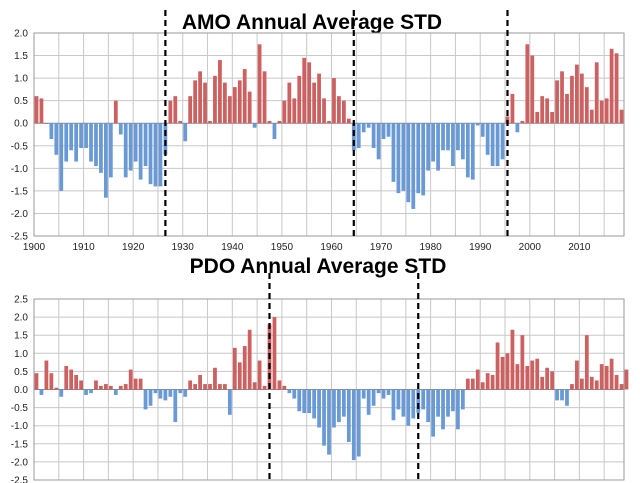 The width and height of the screenshot is (640, 483). What do you see at coordinates (282, 247) in the screenshot?
I see `top-x-tick-label: 1950` at bounding box center [282, 247].